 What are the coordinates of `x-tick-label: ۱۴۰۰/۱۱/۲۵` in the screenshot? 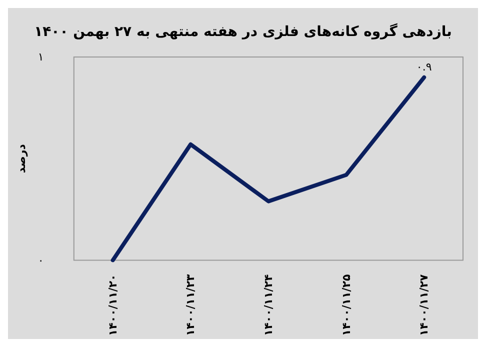 It's located at (346, 305).